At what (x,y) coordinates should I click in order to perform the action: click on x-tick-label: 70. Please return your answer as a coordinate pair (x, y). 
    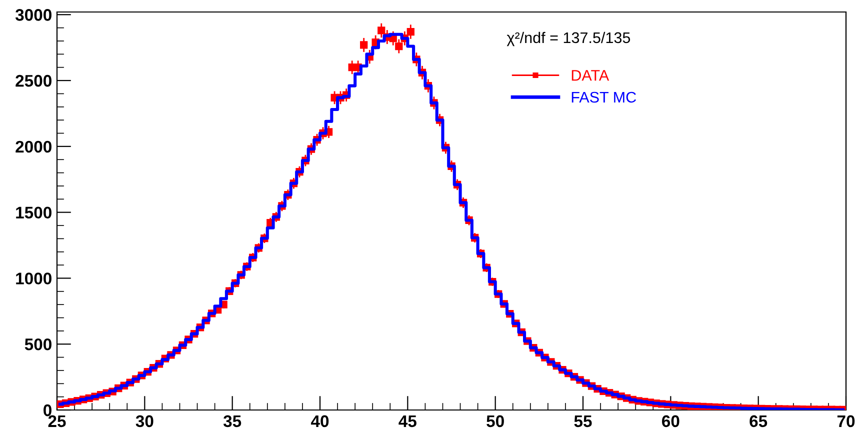
    Looking at the image, I should click on (846, 421).